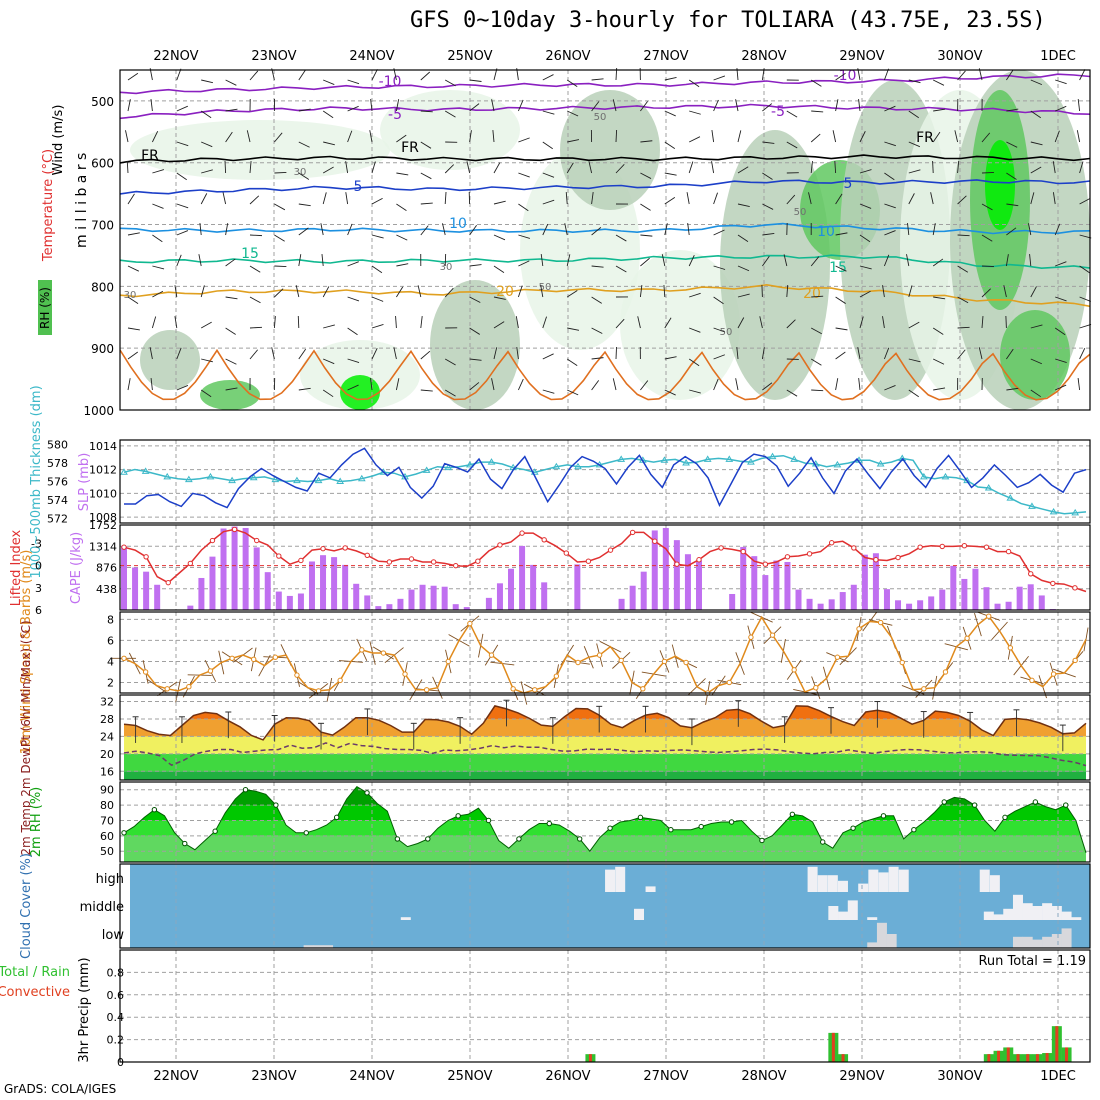  Describe the element at coordinates (838, 268) in the screenshot. I see `isotherm-label: 15` at that location.